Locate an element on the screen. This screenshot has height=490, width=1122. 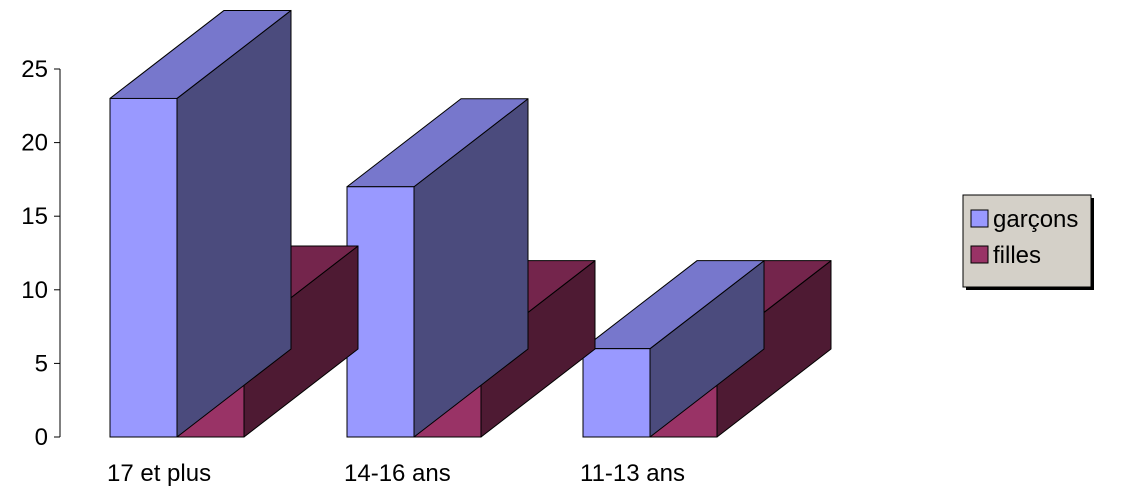
category-labels: 17 et plus 14-16 ans 11-13 ans is located at coordinates (396, 473).